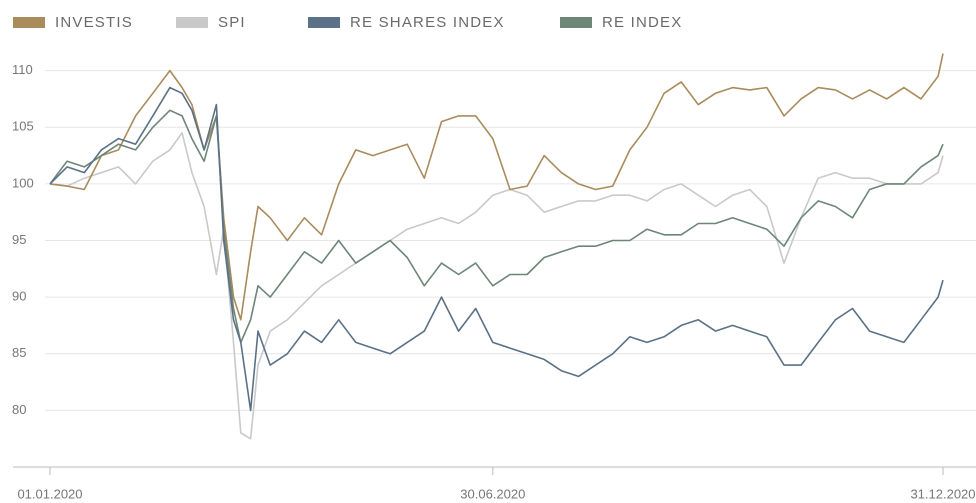  What do you see at coordinates (49, 493) in the screenshot?
I see `x-tick-label: 01.01.2020` at bounding box center [49, 493].